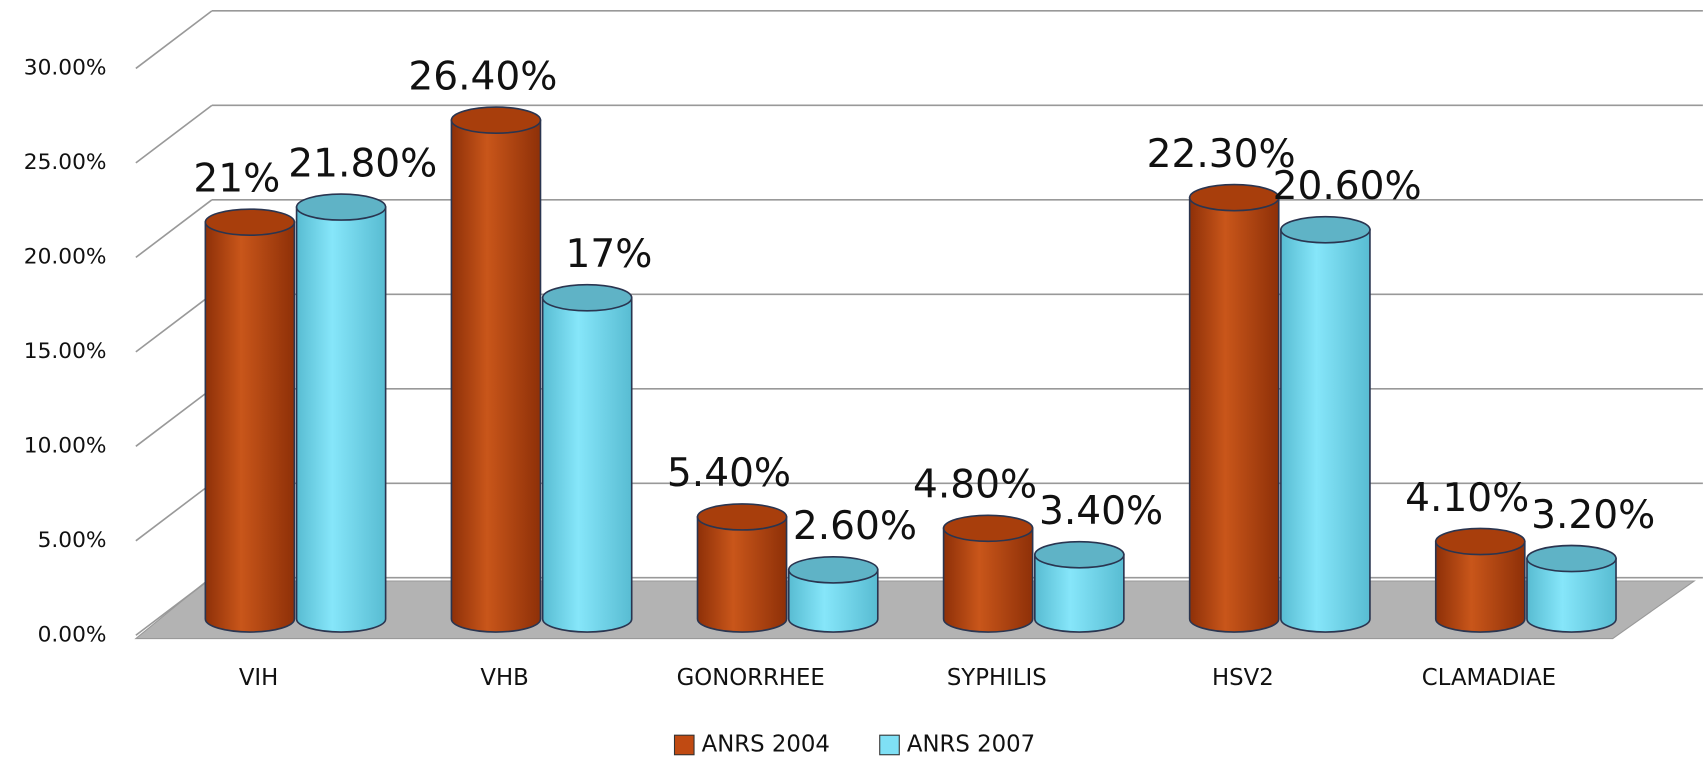  I want to click on value-label: 3.40%, so click(1101, 511).